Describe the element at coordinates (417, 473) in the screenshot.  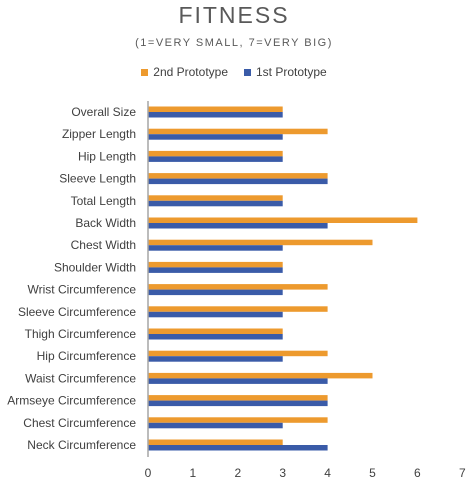
I see `x-tick-label: 6` at that location.